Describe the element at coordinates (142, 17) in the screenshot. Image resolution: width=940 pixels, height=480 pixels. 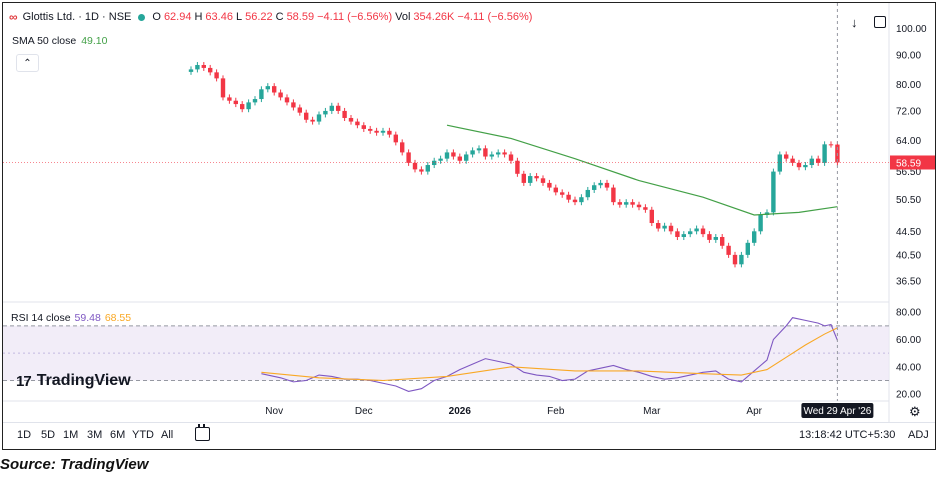
I see `market-status-icon` at that location.